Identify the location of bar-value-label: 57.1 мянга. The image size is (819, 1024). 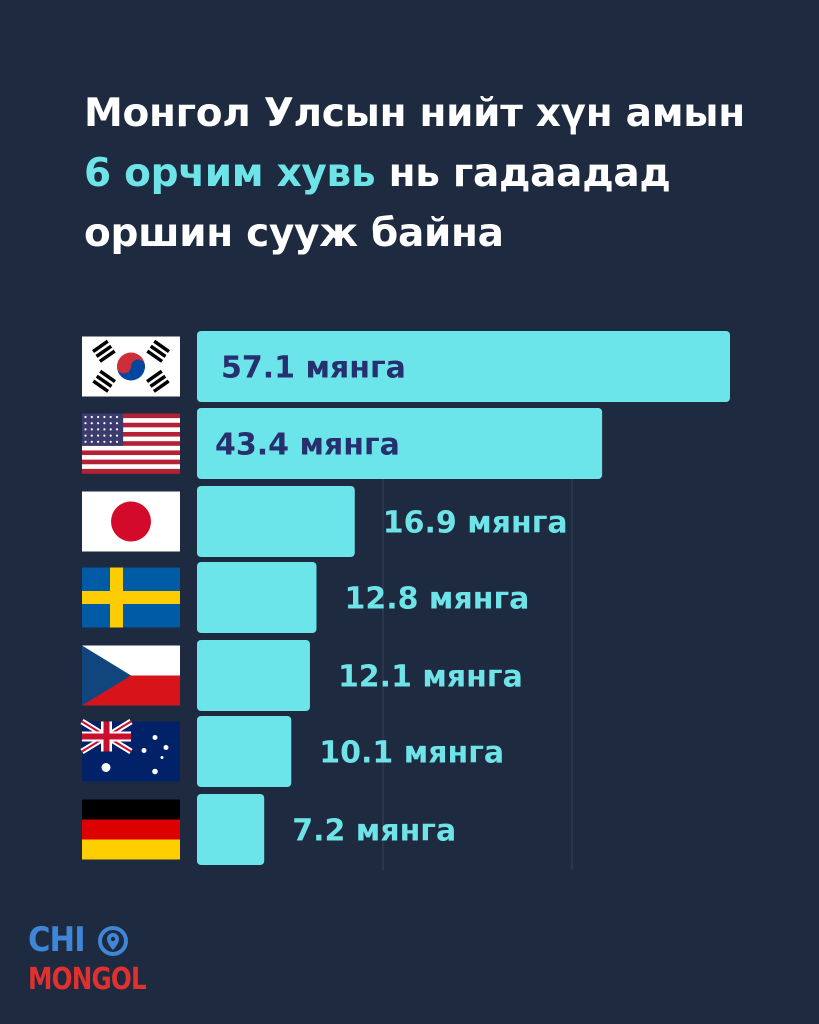
(313, 368).